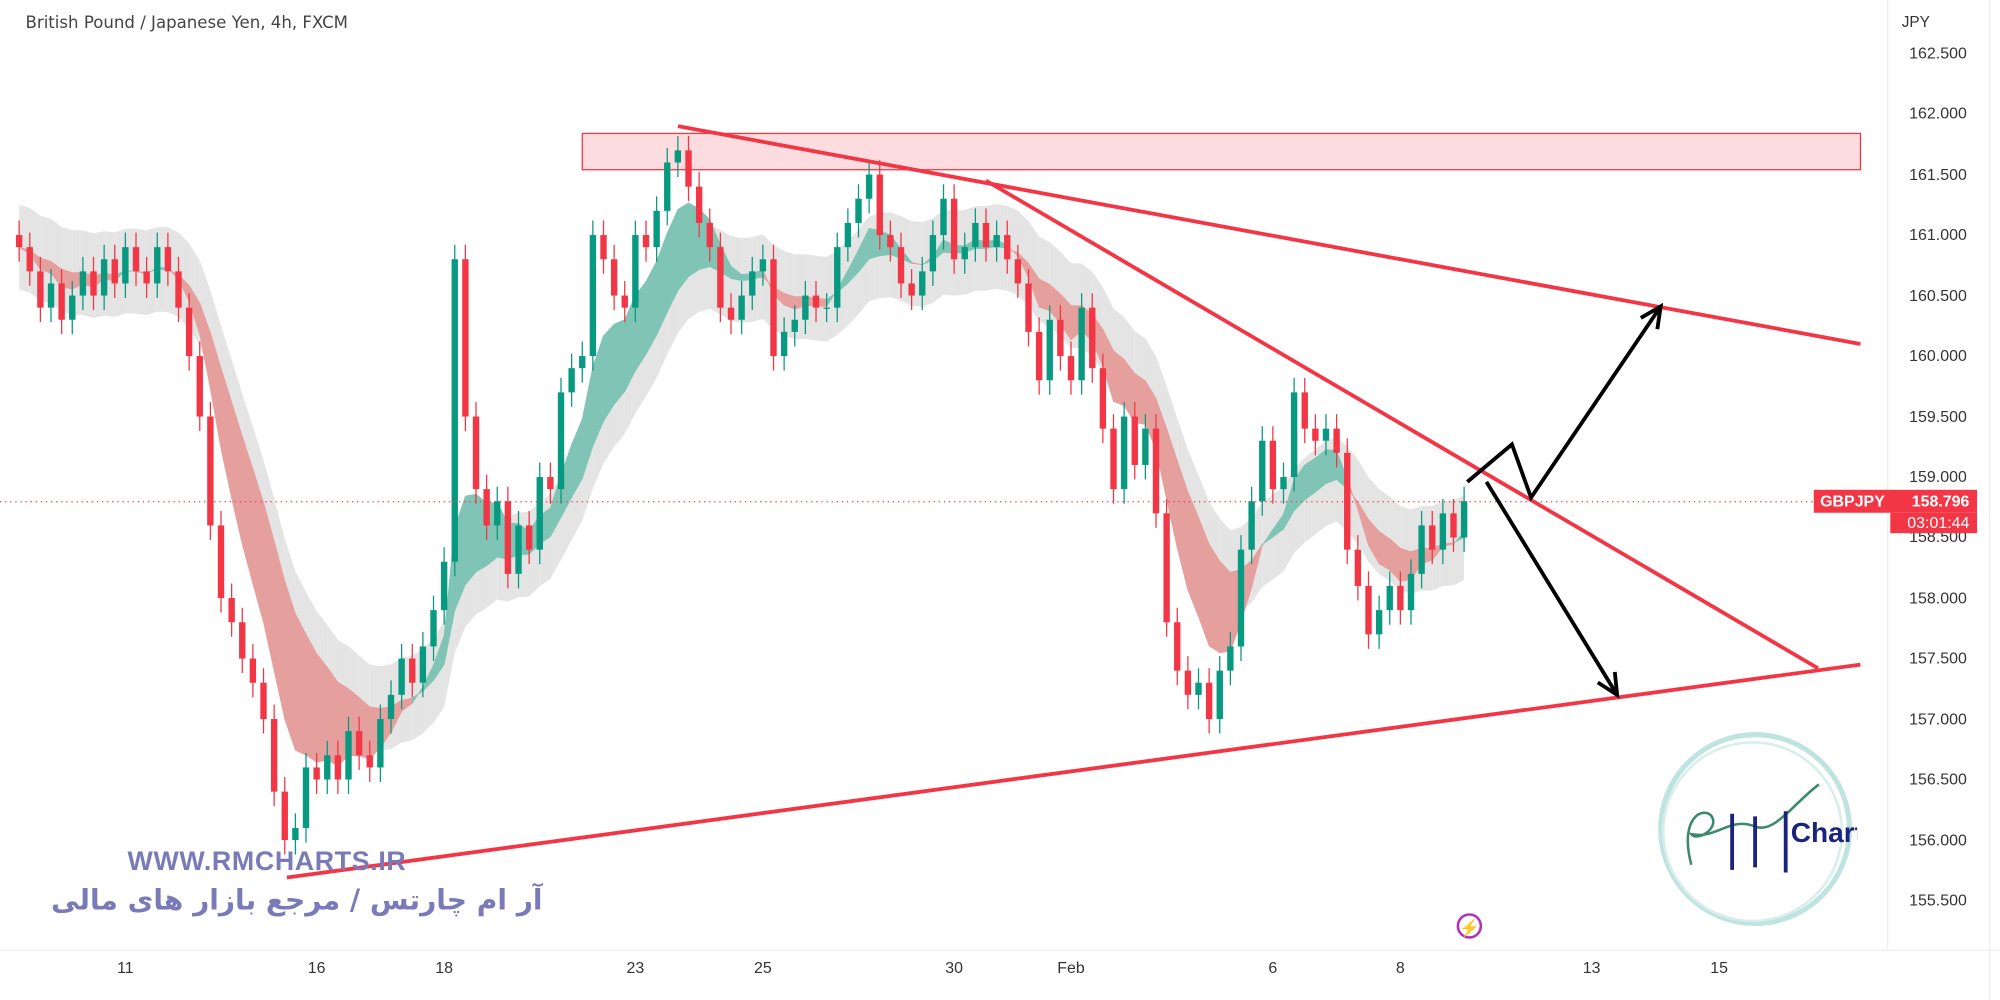  Describe the element at coordinates (1273, 968) in the screenshot. I see `time-tick-label: 6` at that location.